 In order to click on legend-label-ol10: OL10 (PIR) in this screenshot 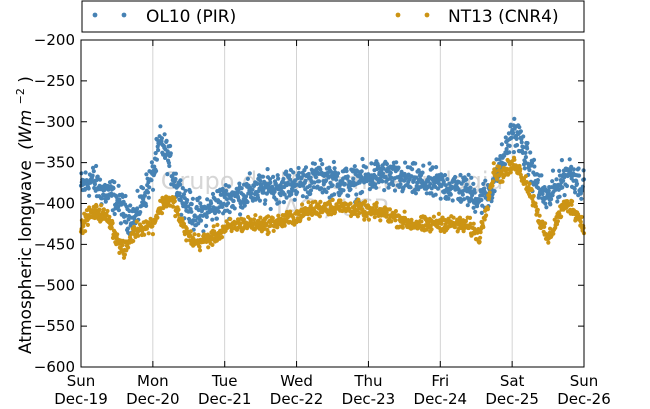, I will do `click(191, 17)`.